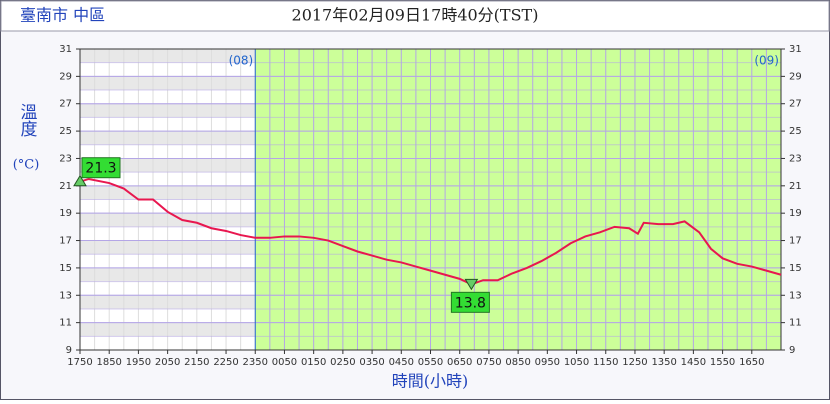  Describe the element at coordinates (241, 61) in the screenshot. I see `day-label: (08)` at that location.